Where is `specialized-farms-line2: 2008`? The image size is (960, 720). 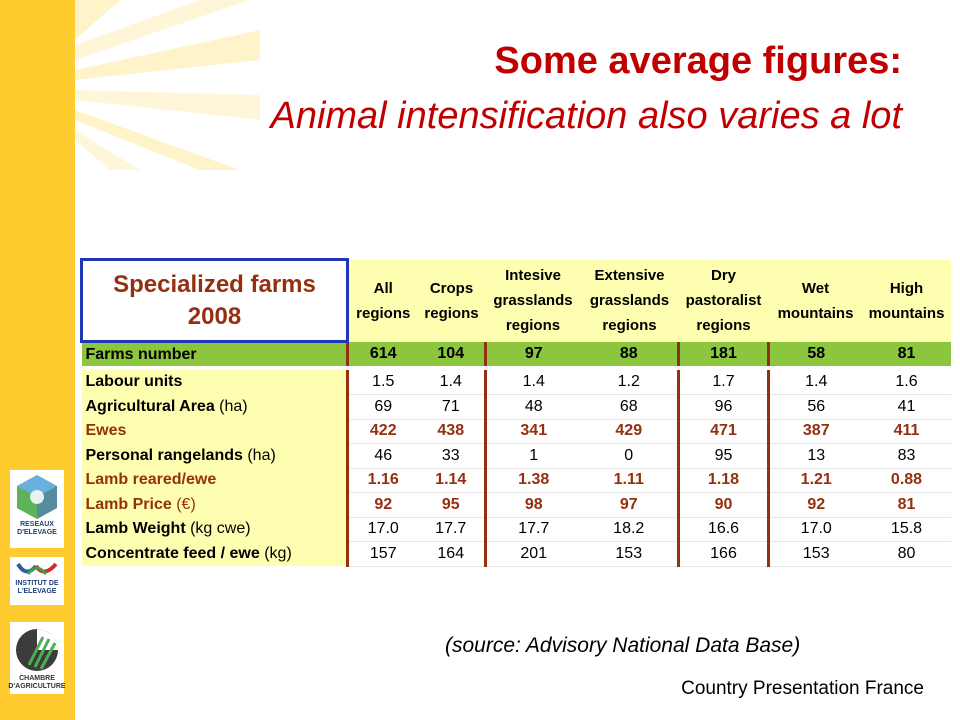
specialized-farms-line2: 2008 is located at coordinates (214, 316).